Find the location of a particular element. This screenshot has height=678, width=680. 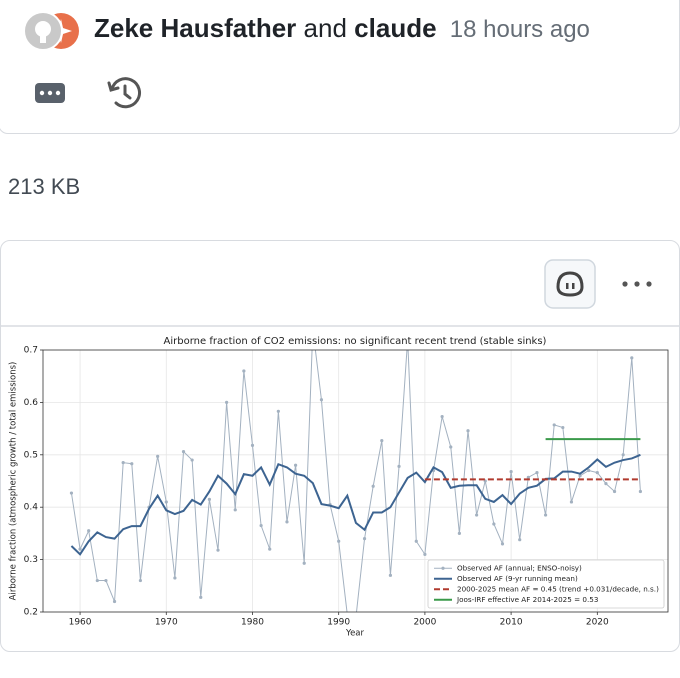

octocat is located at coordinates (43, 29).